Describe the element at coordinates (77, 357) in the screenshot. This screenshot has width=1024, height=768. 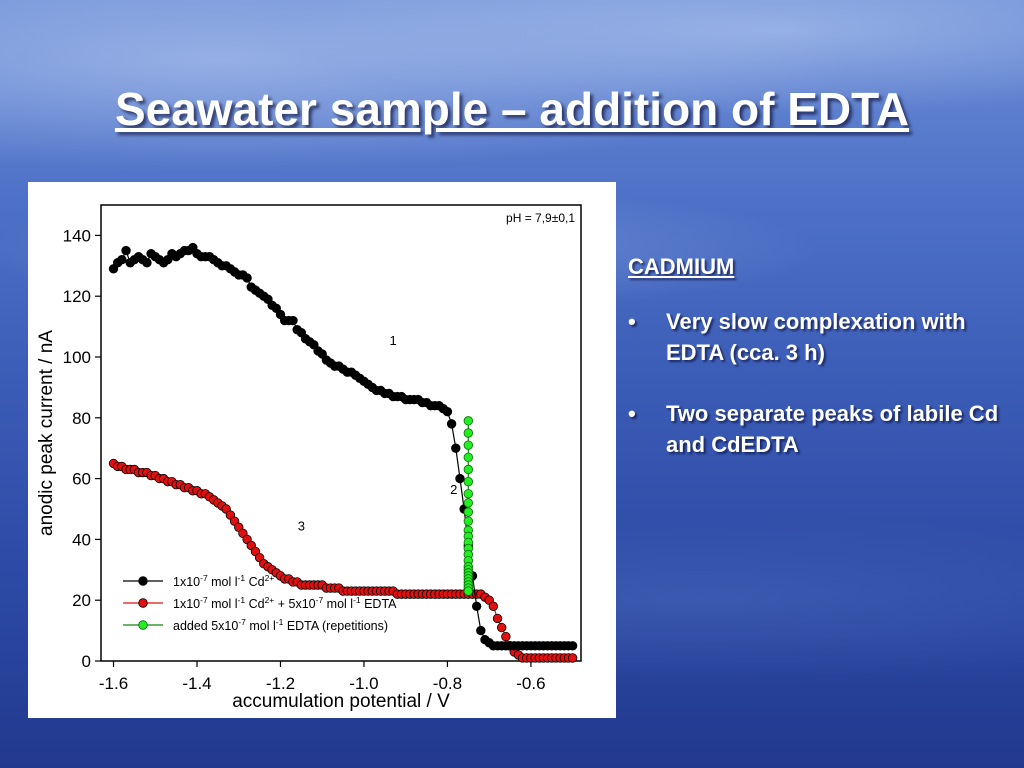
I see `y-tick-label: 100` at that location.